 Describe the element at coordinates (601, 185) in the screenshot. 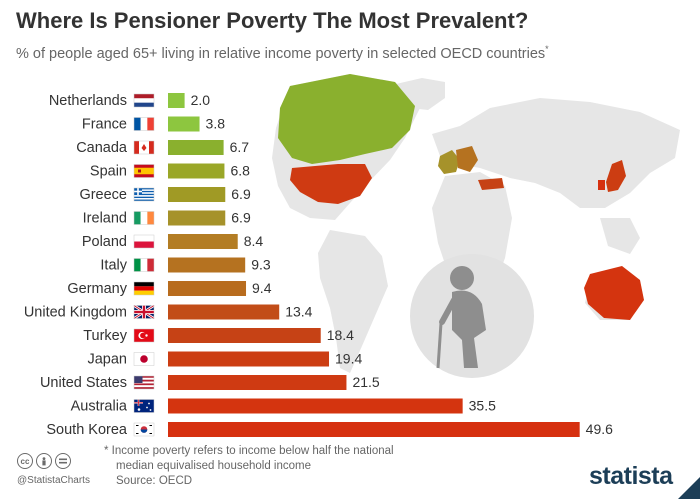

I see `map-south-korea` at that location.